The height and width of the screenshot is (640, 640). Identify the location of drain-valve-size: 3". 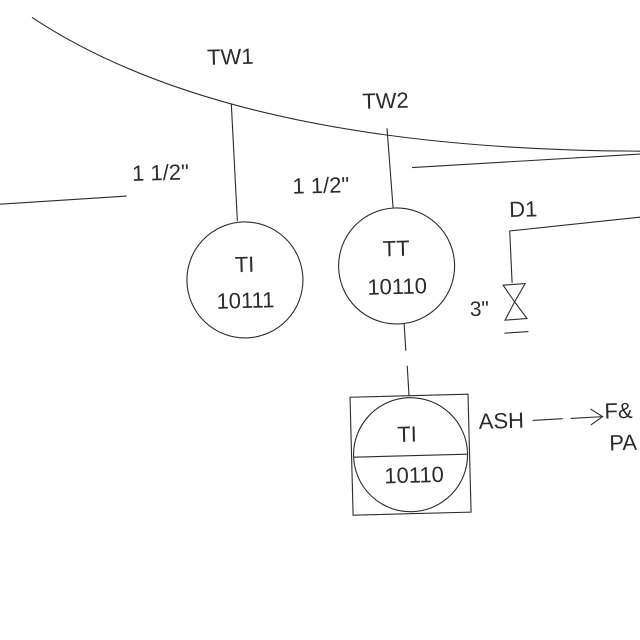
(479, 309).